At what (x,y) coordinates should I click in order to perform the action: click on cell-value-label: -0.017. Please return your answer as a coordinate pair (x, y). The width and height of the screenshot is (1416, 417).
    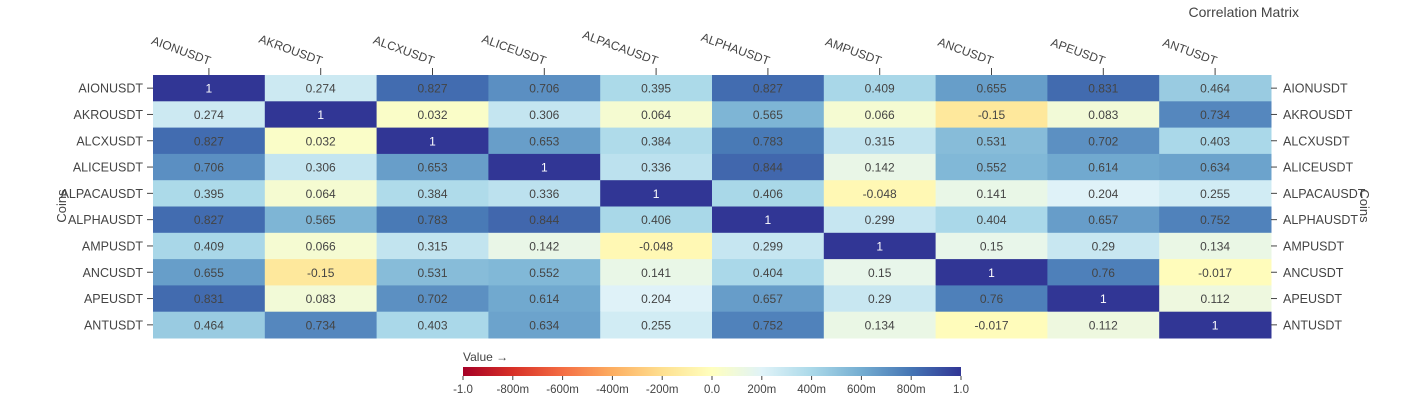
    Looking at the image, I should click on (991, 325).